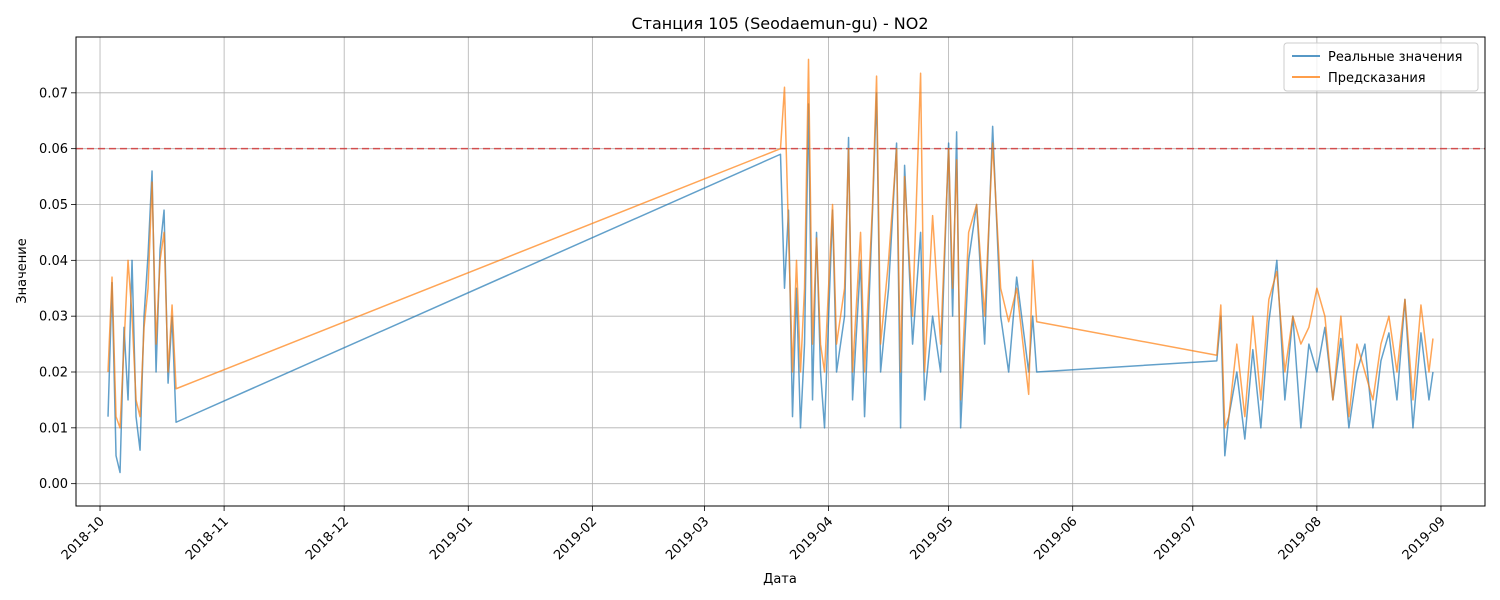 The height and width of the screenshot is (600, 1500). What do you see at coordinates (53, 261) in the screenshot?
I see `y-tick-label: 0.04` at bounding box center [53, 261].